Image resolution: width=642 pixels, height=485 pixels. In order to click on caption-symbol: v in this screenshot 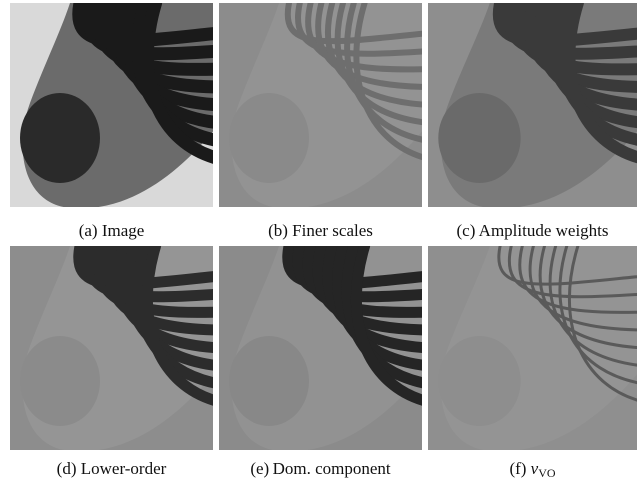, I will do `click(535, 468)`.